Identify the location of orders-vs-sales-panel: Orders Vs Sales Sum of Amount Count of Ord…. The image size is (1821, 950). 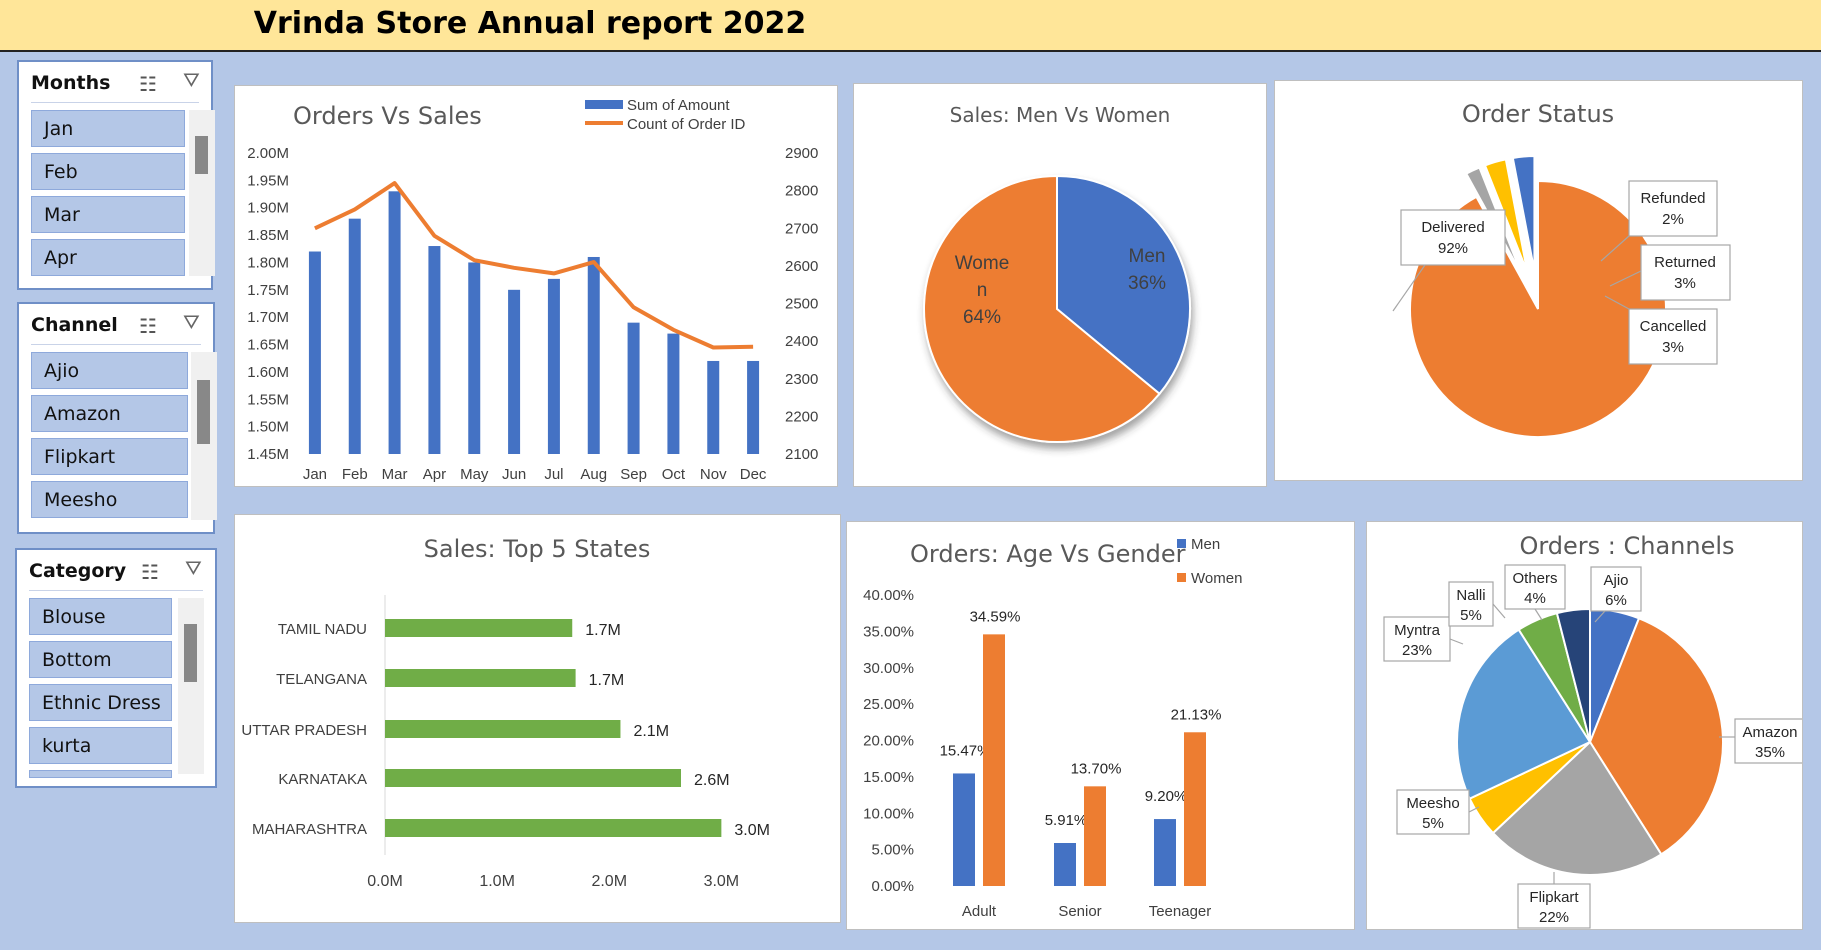
(536, 286).